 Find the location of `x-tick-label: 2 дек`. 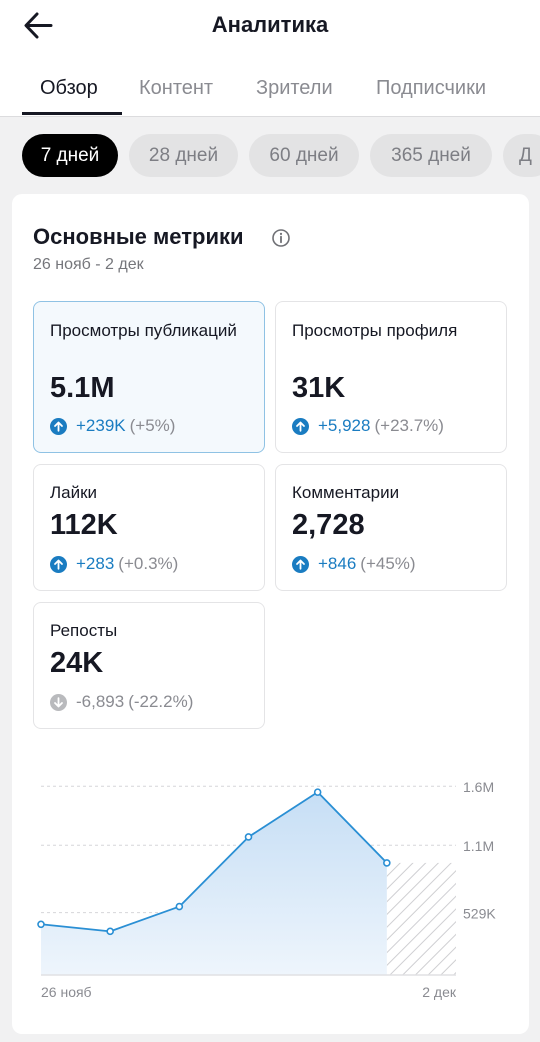

x-tick-label: 2 дек is located at coordinates (439, 992).